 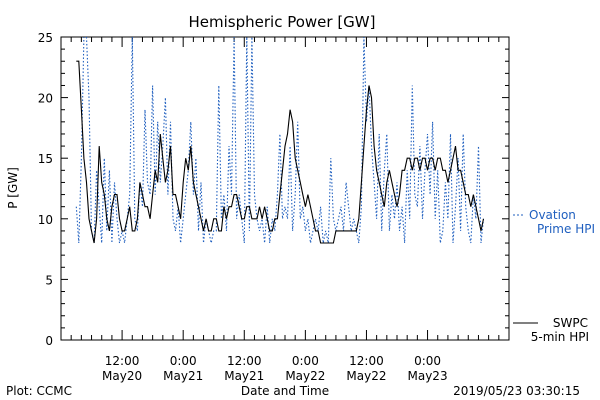 I want to click on y-tick-label: 25, so click(x=45, y=38).